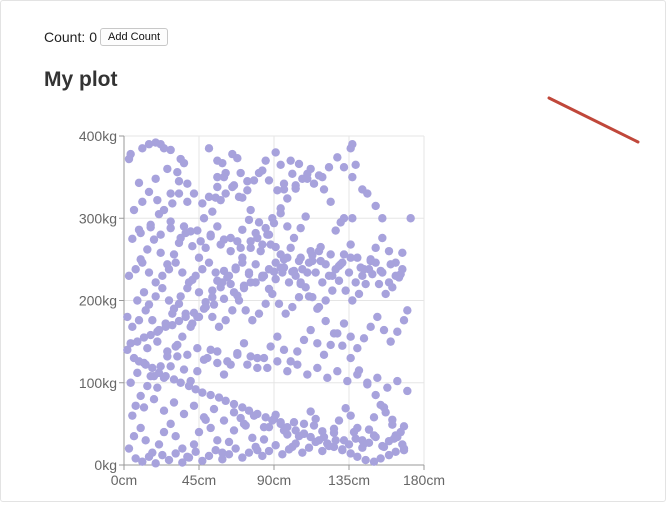 This screenshot has width=672, height=508. What do you see at coordinates (81, 79) in the screenshot?
I see `plot-title: My plot` at bounding box center [81, 79].